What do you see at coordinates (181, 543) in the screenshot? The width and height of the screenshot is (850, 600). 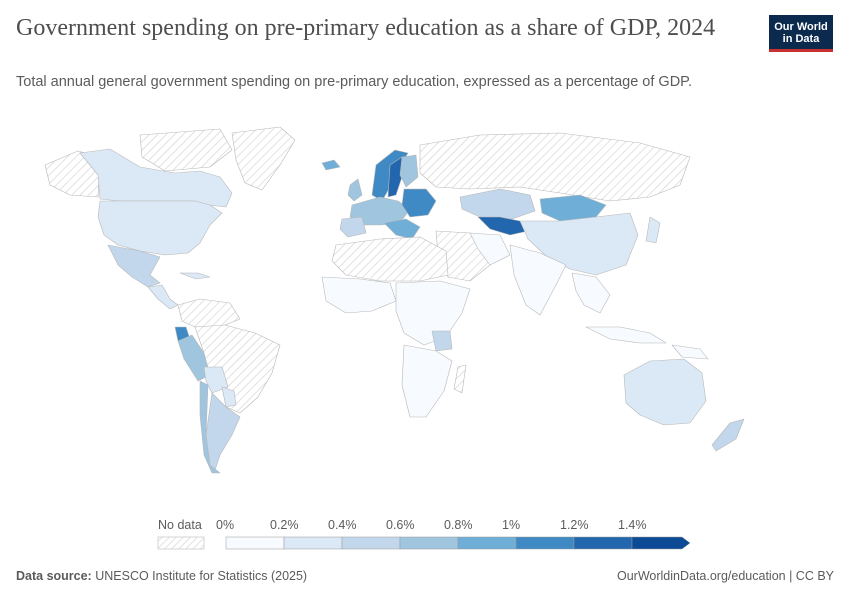 I see `legend-no-data-swatch` at bounding box center [181, 543].